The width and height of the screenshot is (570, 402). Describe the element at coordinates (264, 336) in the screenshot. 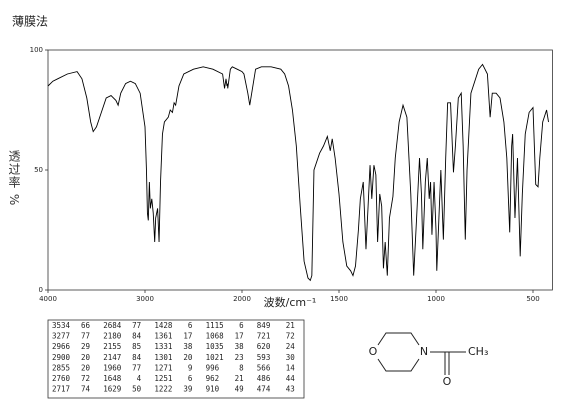

I see `table-wavenumber: 721` at that location.